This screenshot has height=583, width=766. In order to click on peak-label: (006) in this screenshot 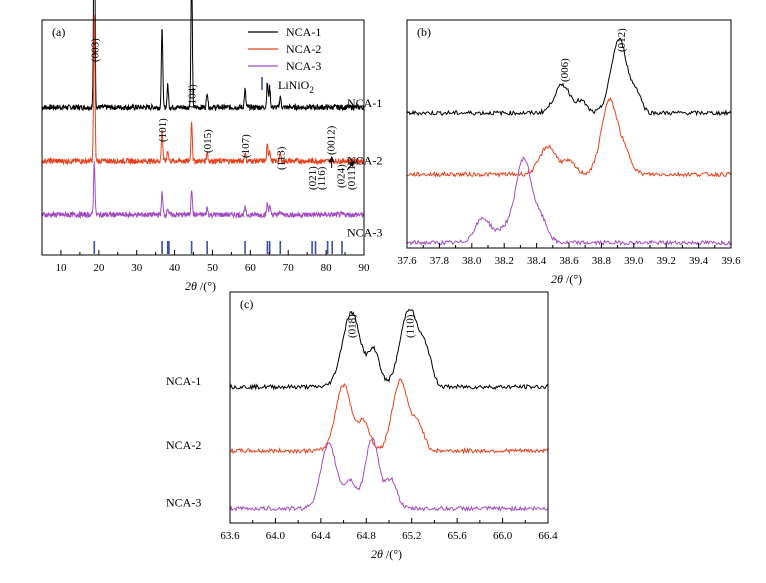, I will do `click(565, 70)`.